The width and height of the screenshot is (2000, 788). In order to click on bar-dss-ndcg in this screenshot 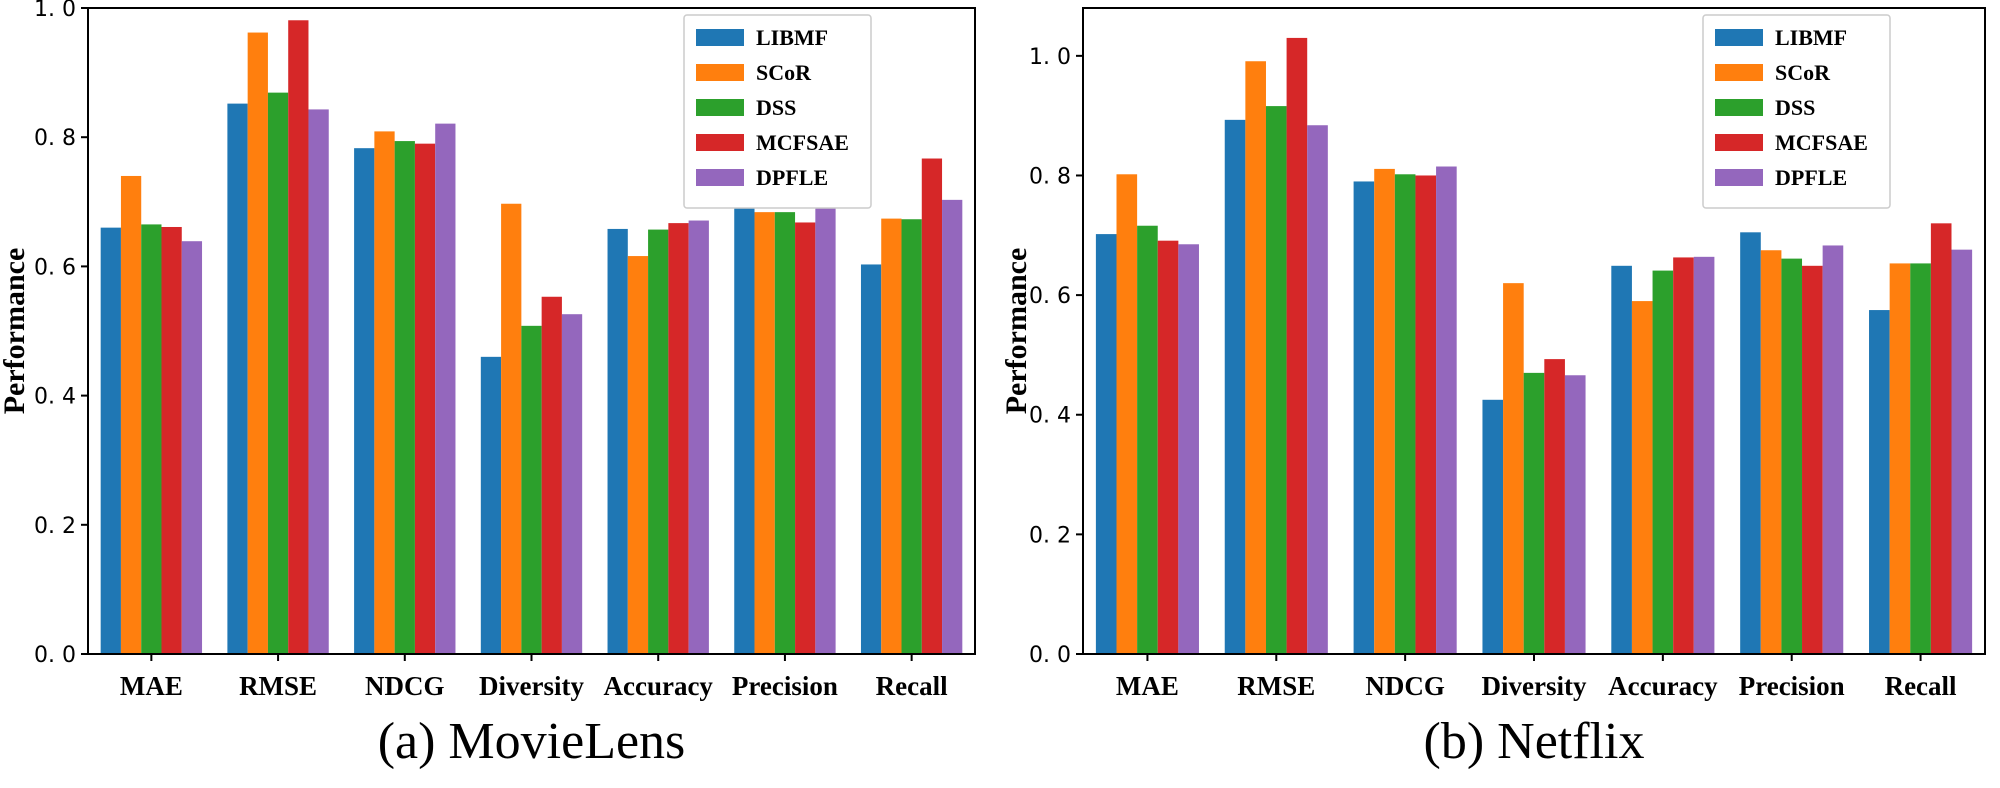, I will do `click(1405, 414)`.